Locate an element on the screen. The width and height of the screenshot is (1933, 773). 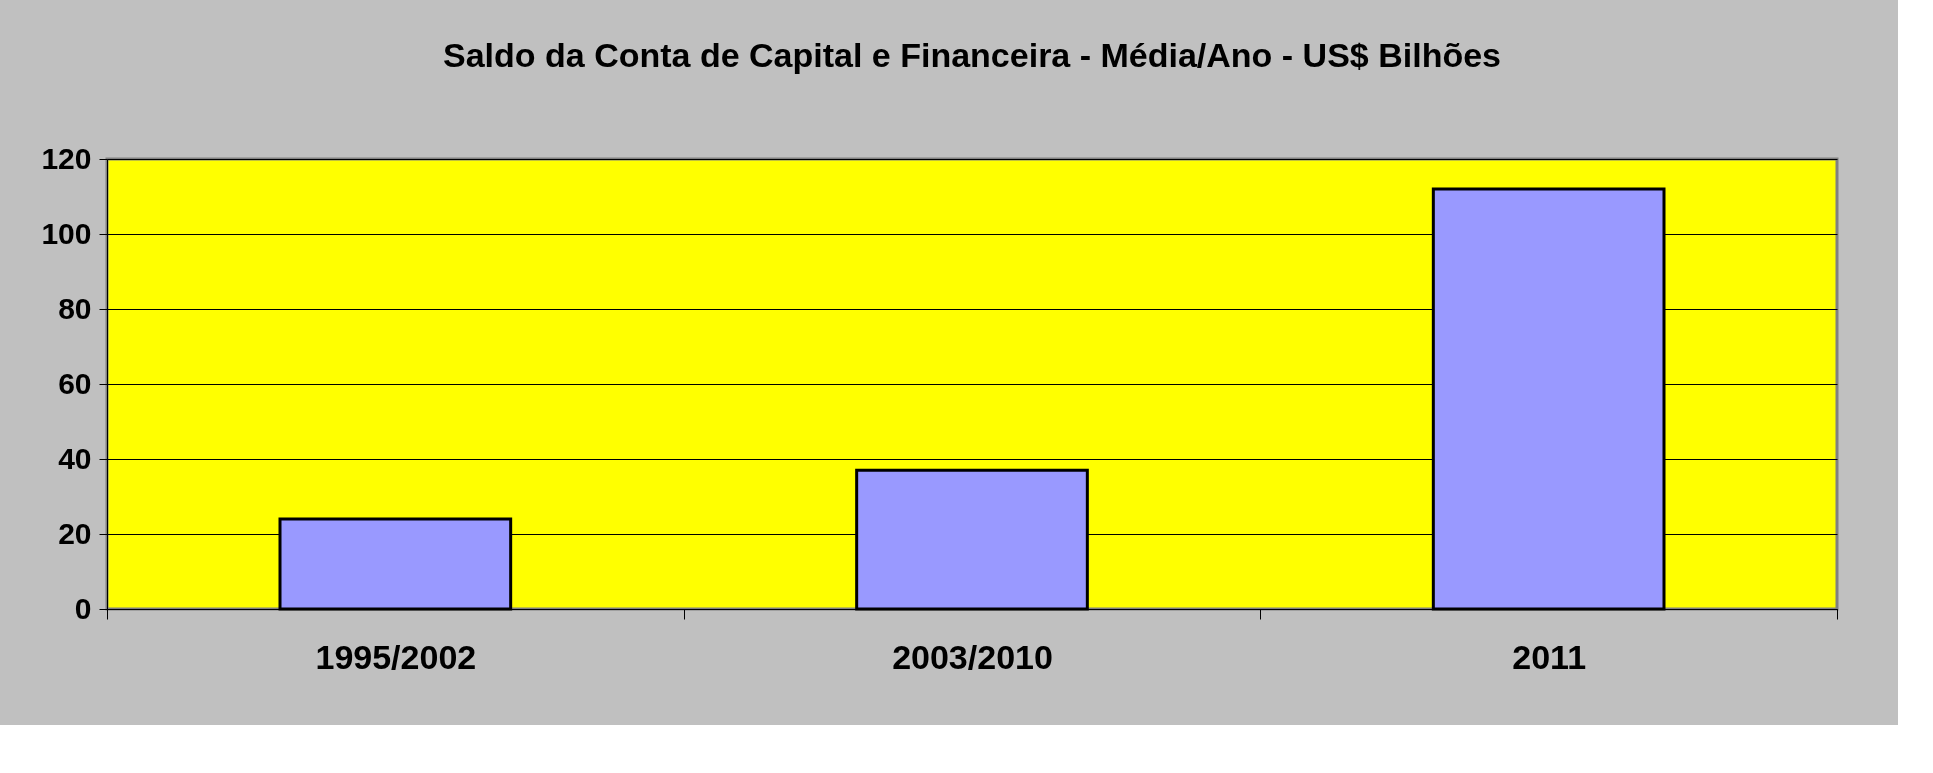
y-tick-label: 100 is located at coordinates (66, 233).